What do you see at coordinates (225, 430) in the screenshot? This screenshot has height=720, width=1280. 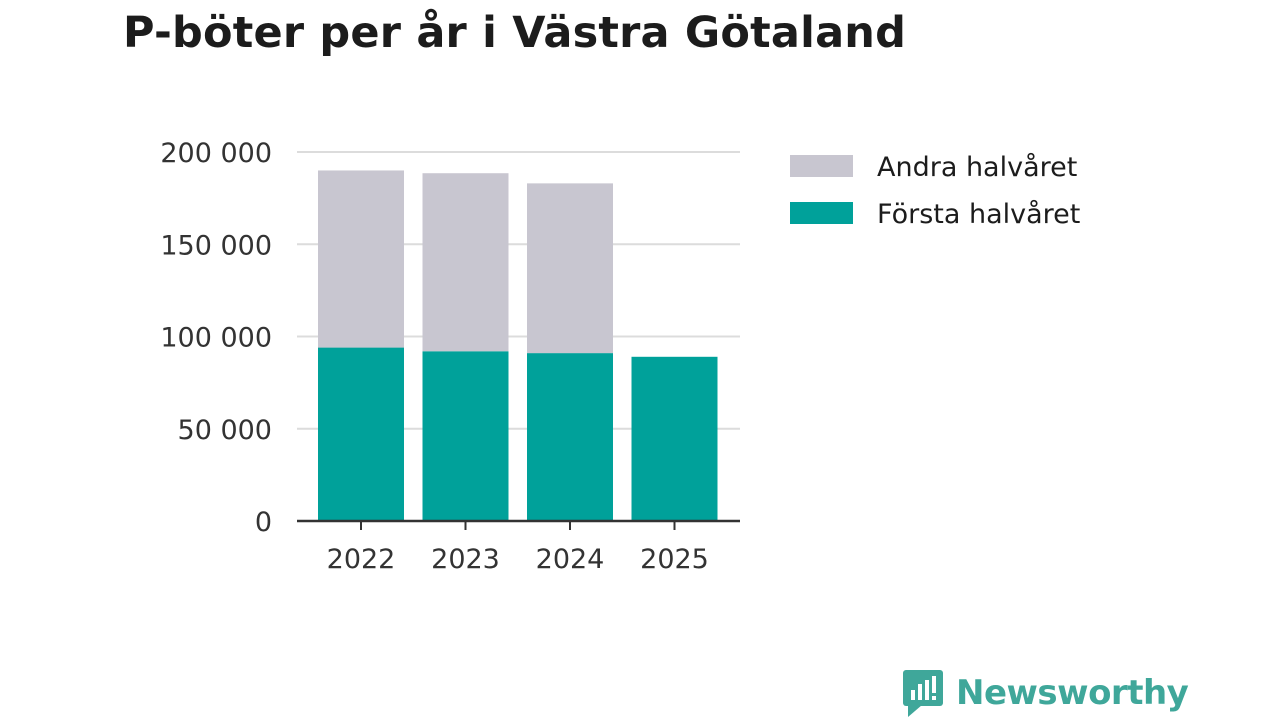 I see `y-tick-label: 50 000` at bounding box center [225, 430].